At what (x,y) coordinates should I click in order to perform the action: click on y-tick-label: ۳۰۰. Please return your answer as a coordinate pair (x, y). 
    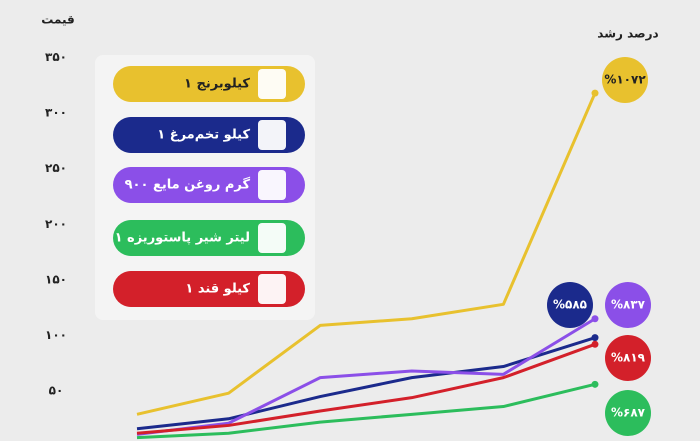
    Looking at the image, I should click on (56, 113).